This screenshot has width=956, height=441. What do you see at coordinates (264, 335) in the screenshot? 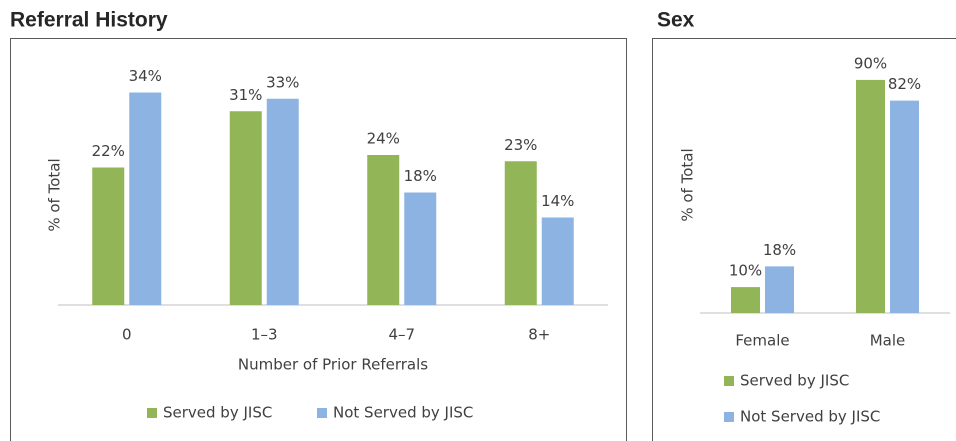
I see `x-tick-label: 1–3` at bounding box center [264, 335].